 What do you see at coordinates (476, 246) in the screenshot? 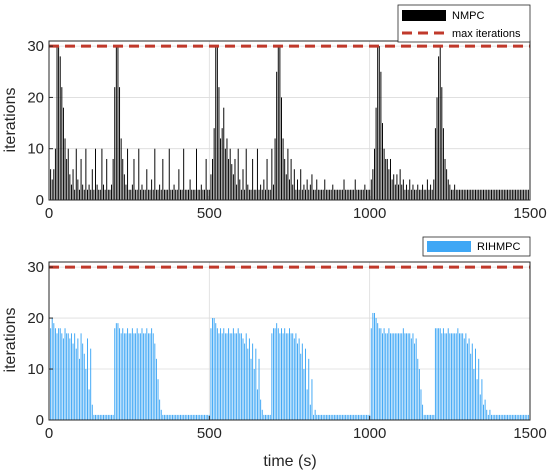
I see `rihmpc-legend: RIHMPC` at bounding box center [476, 246].